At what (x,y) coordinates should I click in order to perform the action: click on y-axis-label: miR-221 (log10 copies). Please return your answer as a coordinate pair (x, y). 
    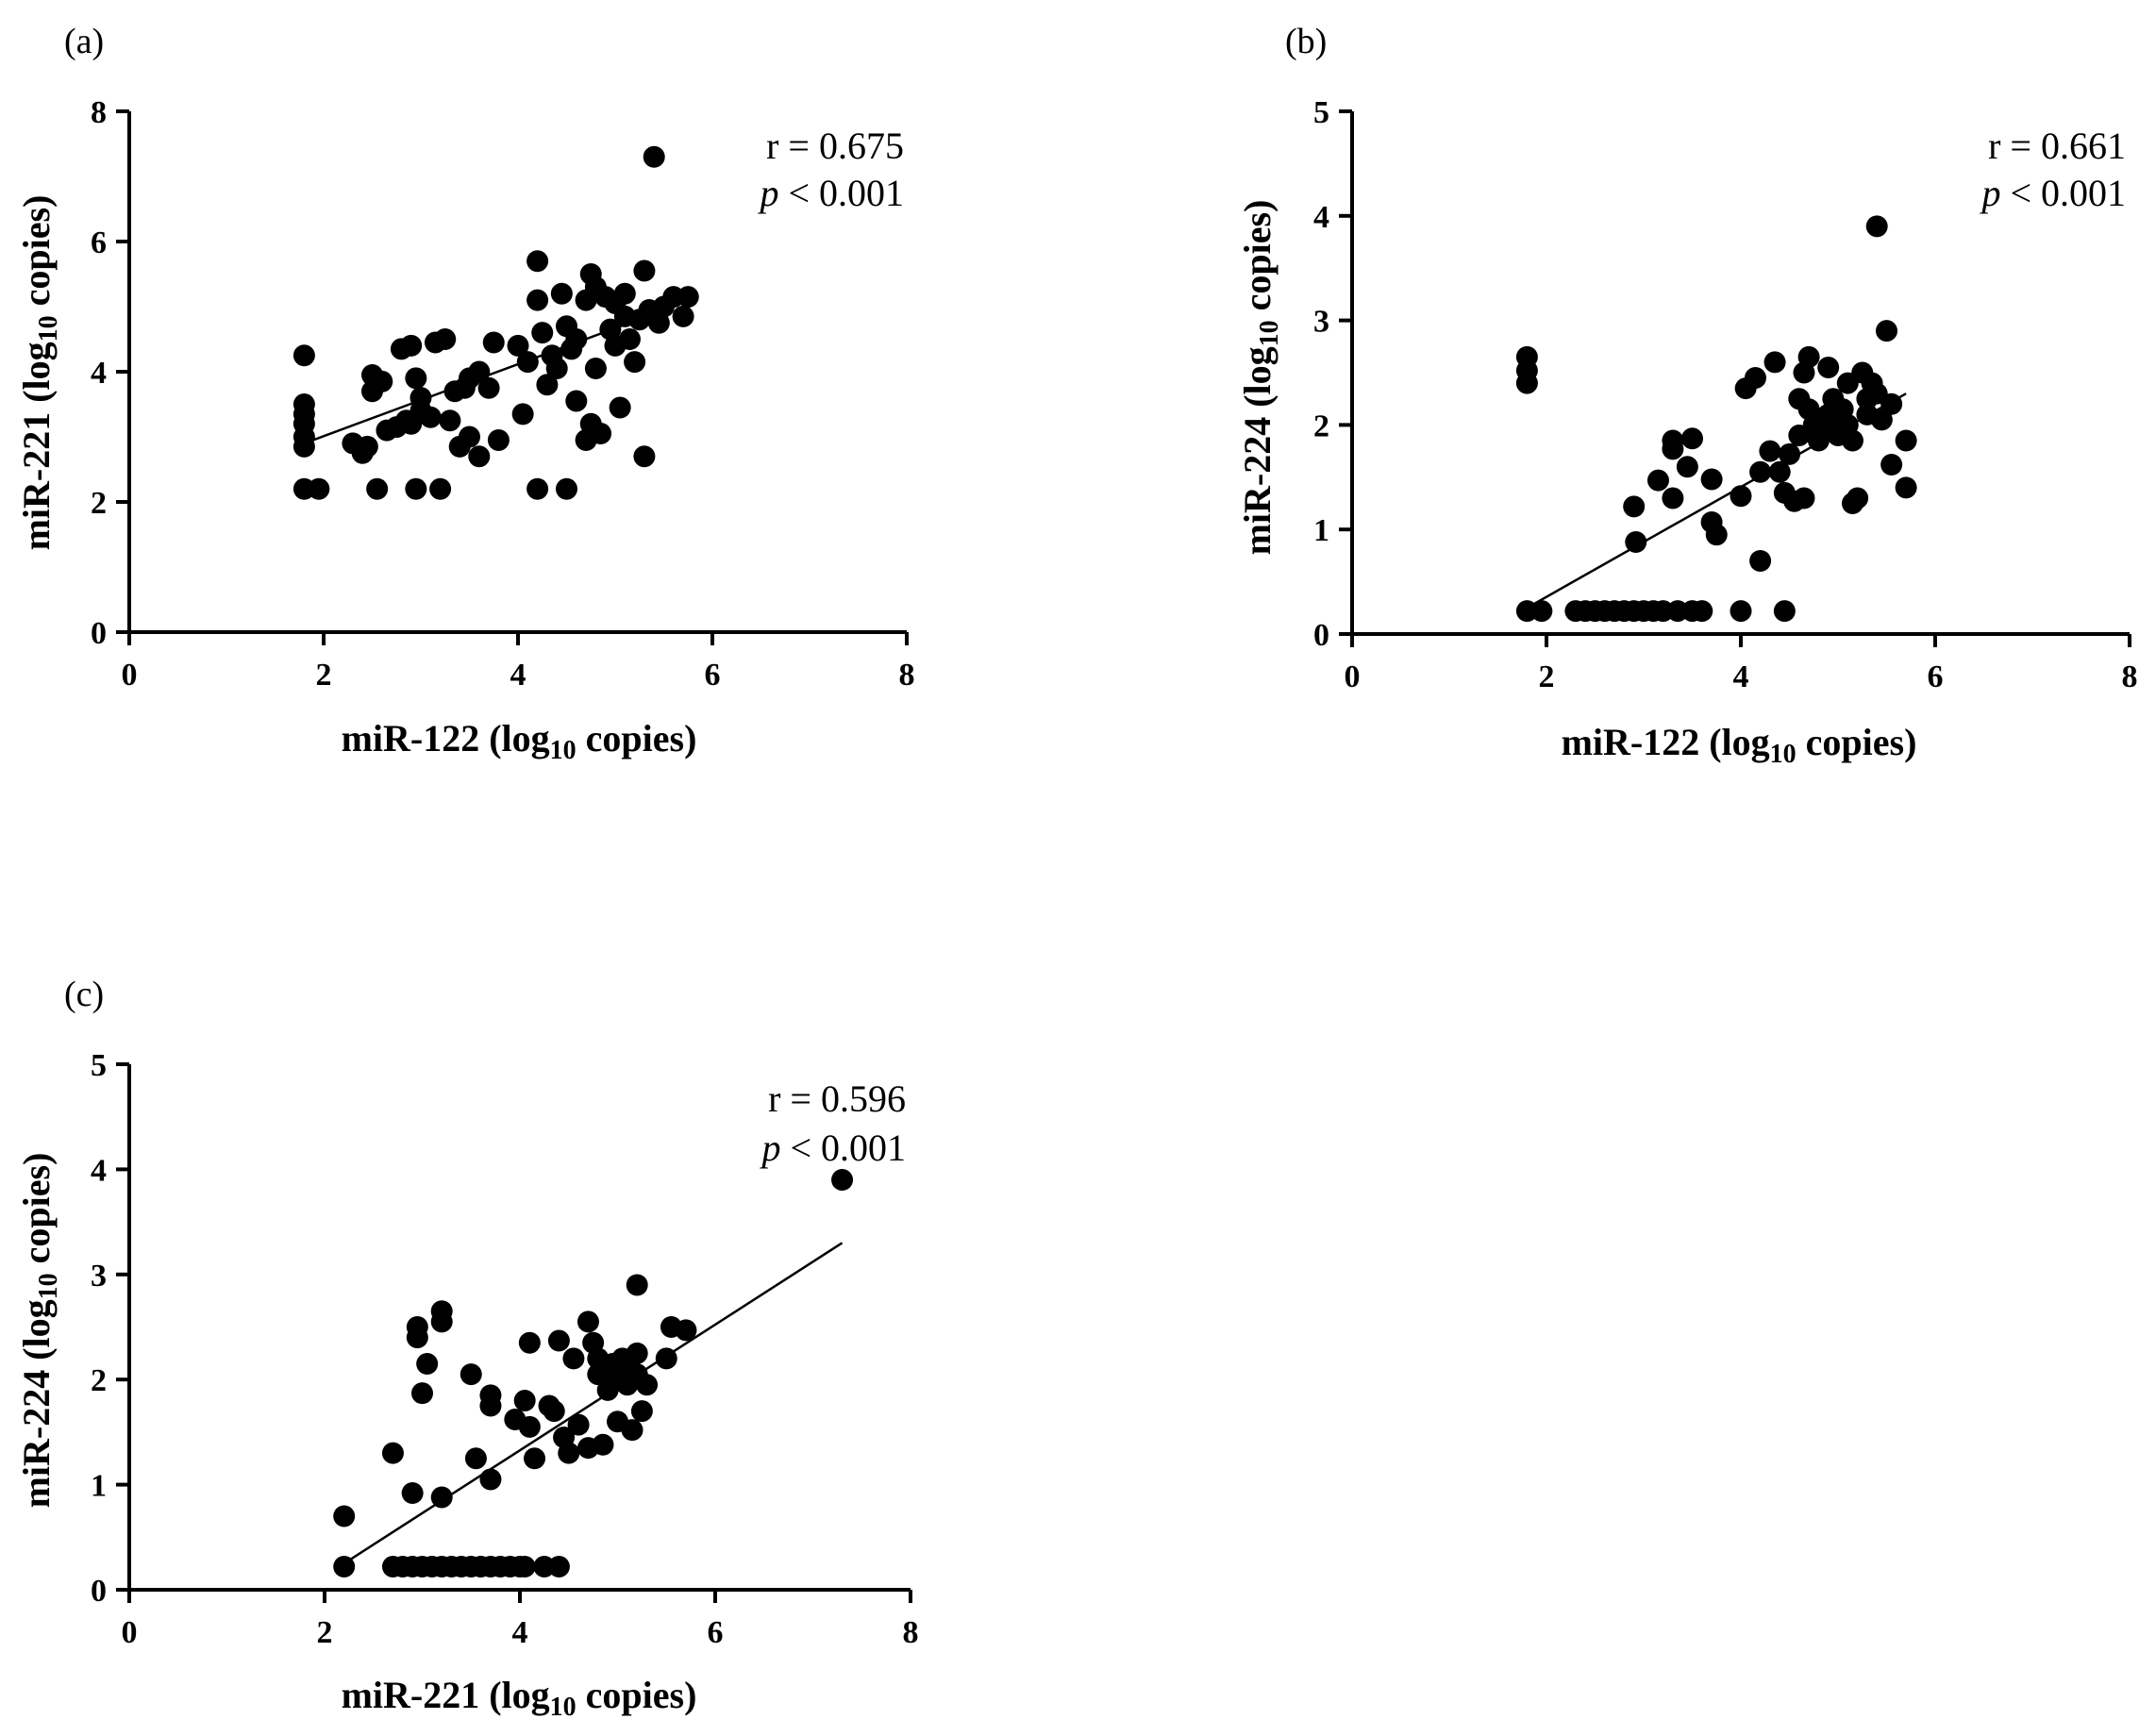
    Looking at the image, I should click on (39, 373).